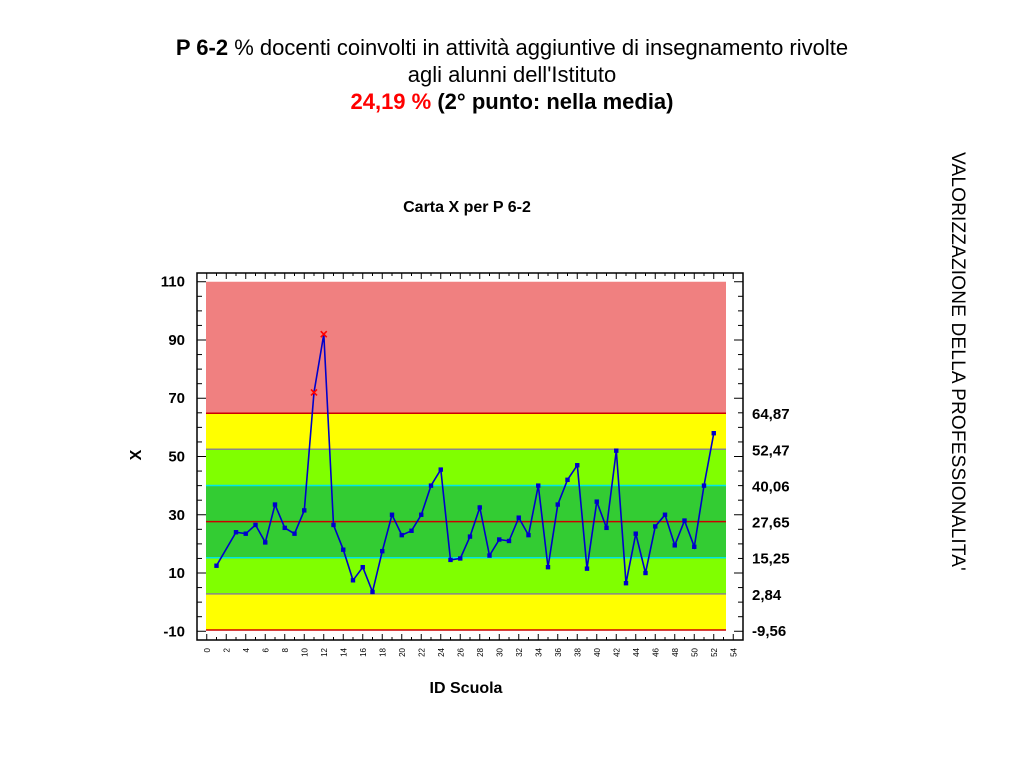 The image size is (1024, 768). Describe the element at coordinates (176, 457) in the screenshot. I see `y-tick-label: 50` at that location.